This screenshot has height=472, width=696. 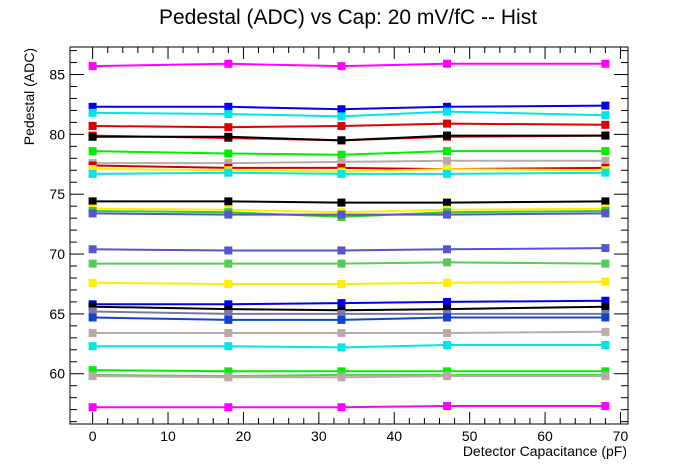 I want to click on x-tick-label: 30, so click(x=319, y=436).